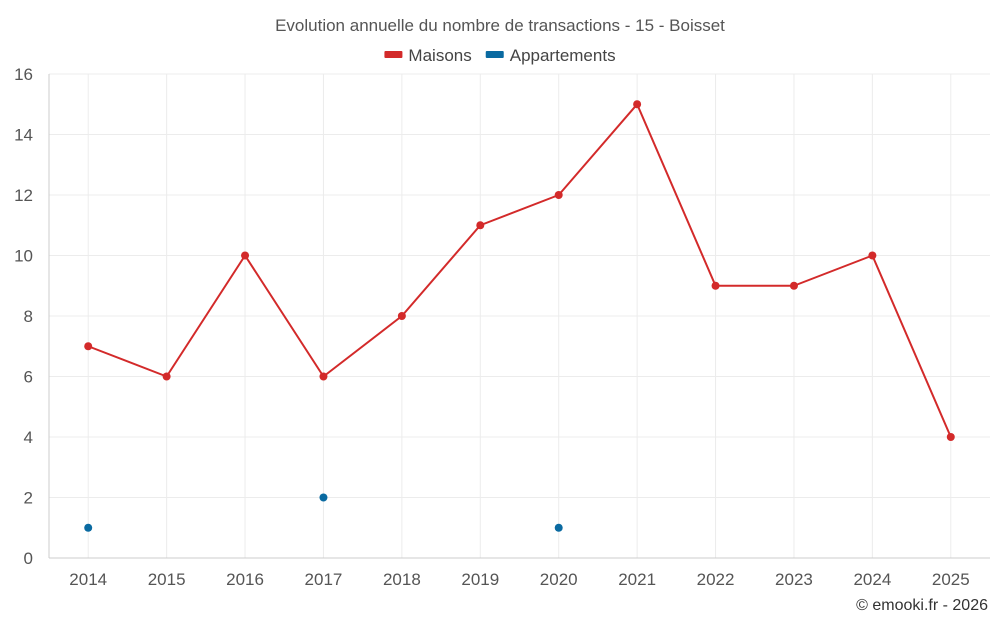 Image resolution: width=1000 pixels, height=625 pixels. I want to click on x-tick-label: 2023, so click(794, 579).